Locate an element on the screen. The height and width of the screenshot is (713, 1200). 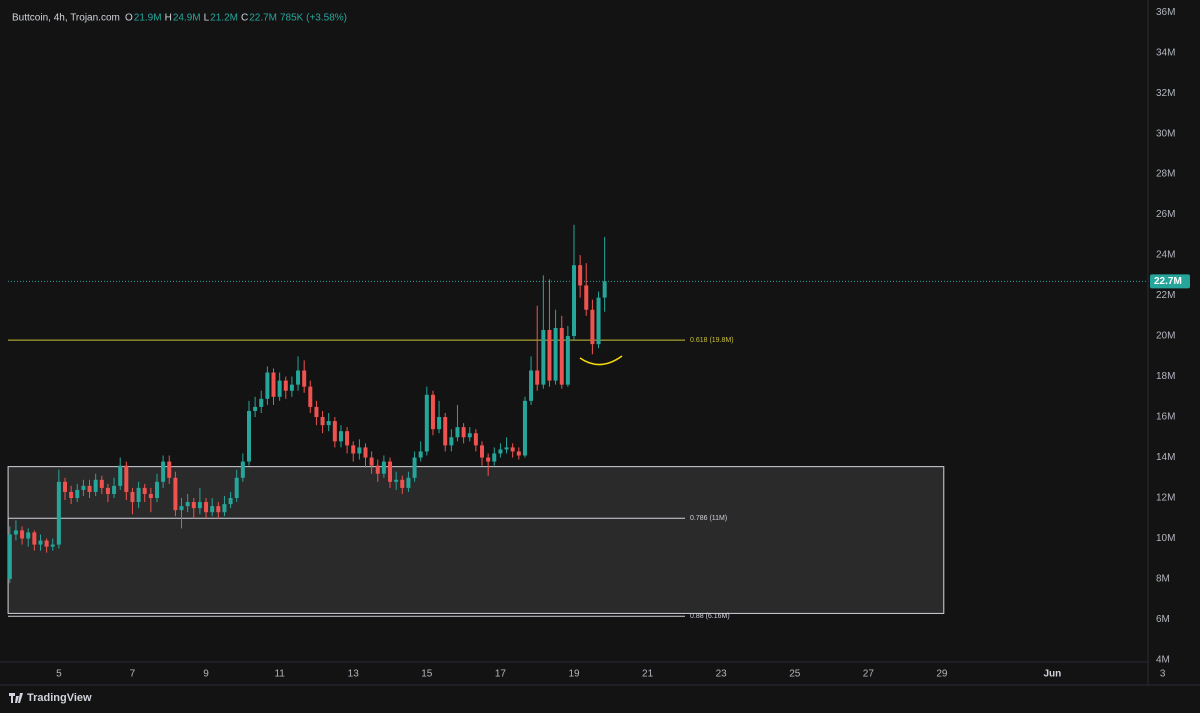
y-tick-label: 6M is located at coordinates (1163, 619).